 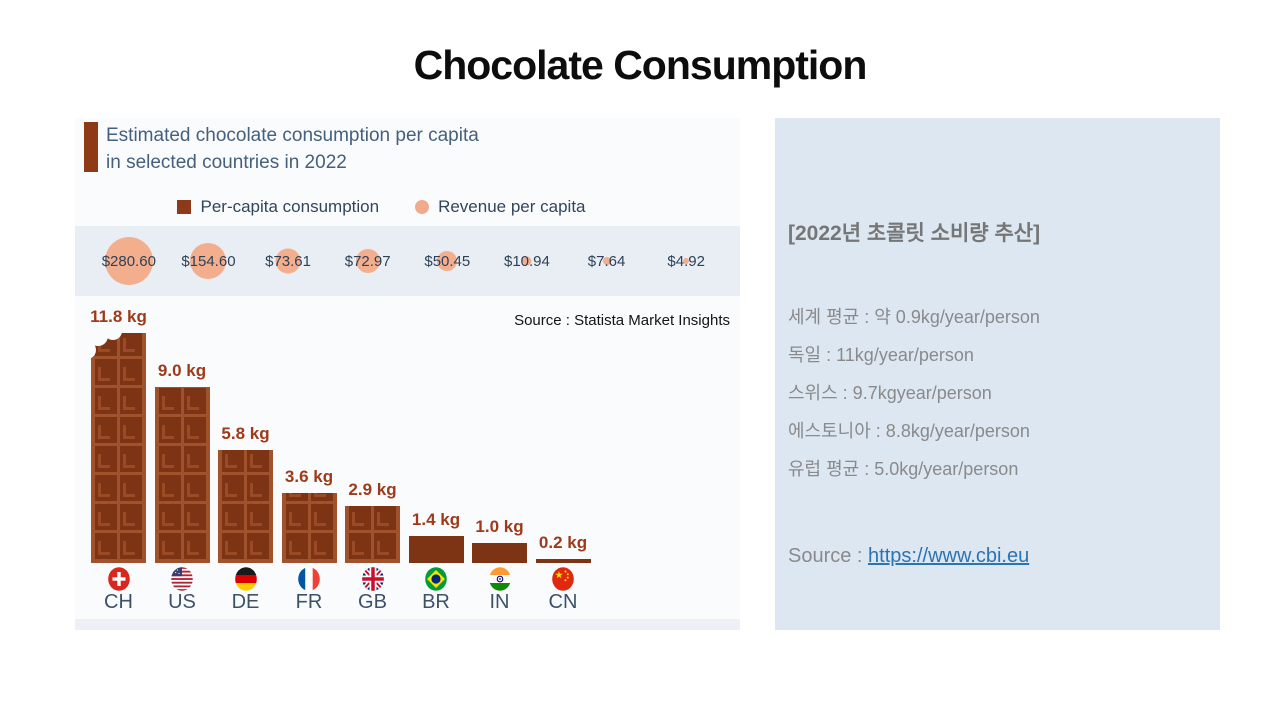 What do you see at coordinates (512, 206) in the screenshot?
I see `legend-revenue-label: Revenue per capita` at bounding box center [512, 206].